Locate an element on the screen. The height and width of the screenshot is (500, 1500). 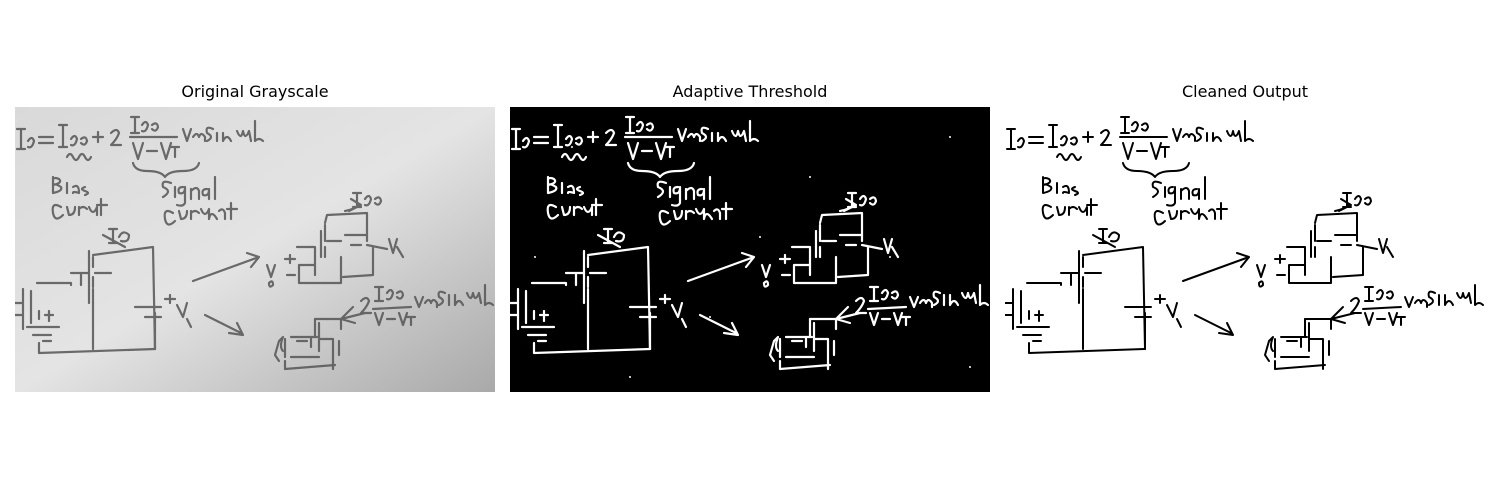
panel-title: Adaptive Threshold is located at coordinates (750, 91).